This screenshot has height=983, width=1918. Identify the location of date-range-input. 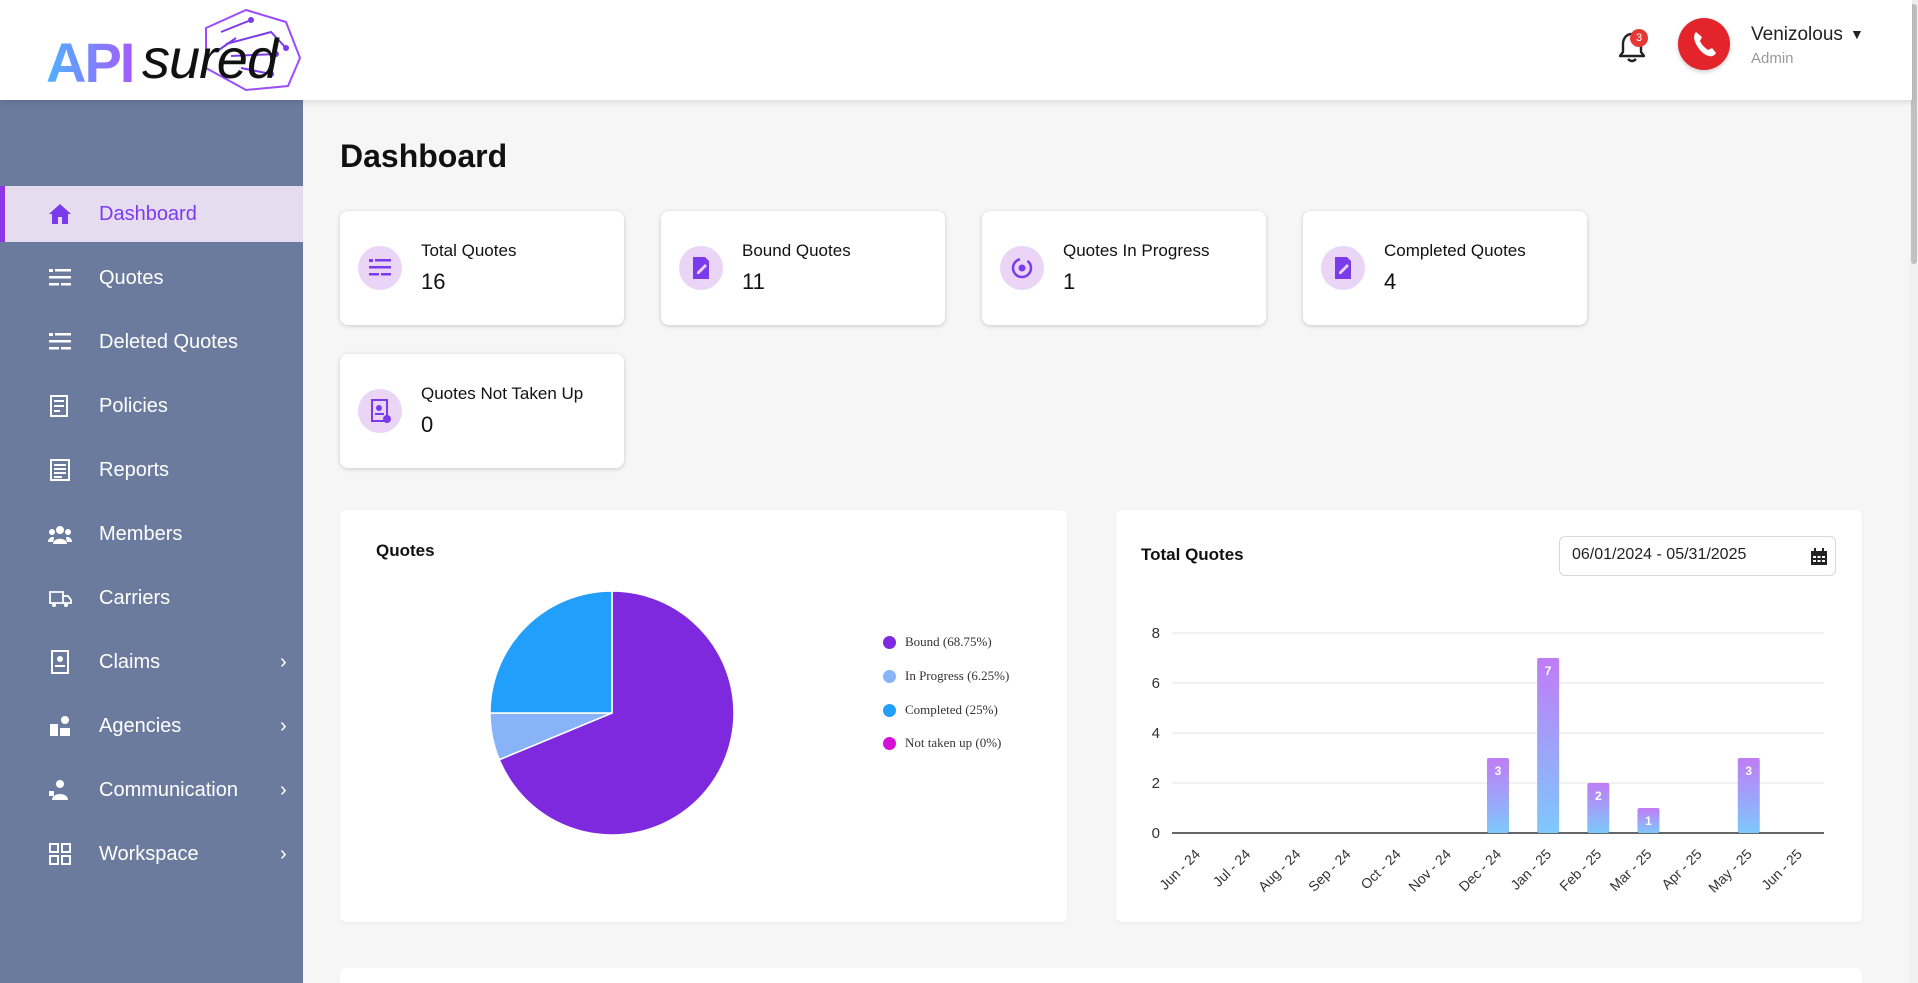
(1682, 555).